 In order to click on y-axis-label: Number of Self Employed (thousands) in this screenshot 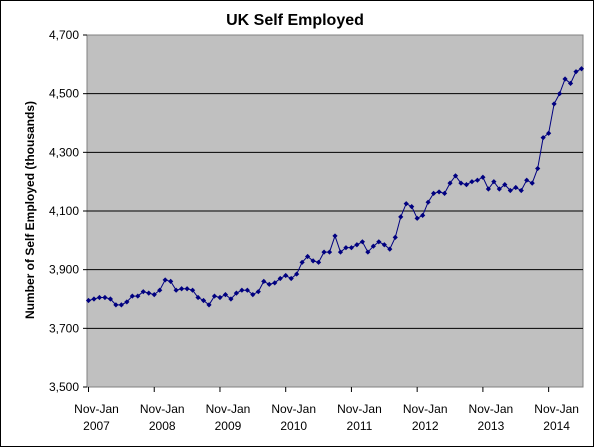, I will do `click(30, 210)`.